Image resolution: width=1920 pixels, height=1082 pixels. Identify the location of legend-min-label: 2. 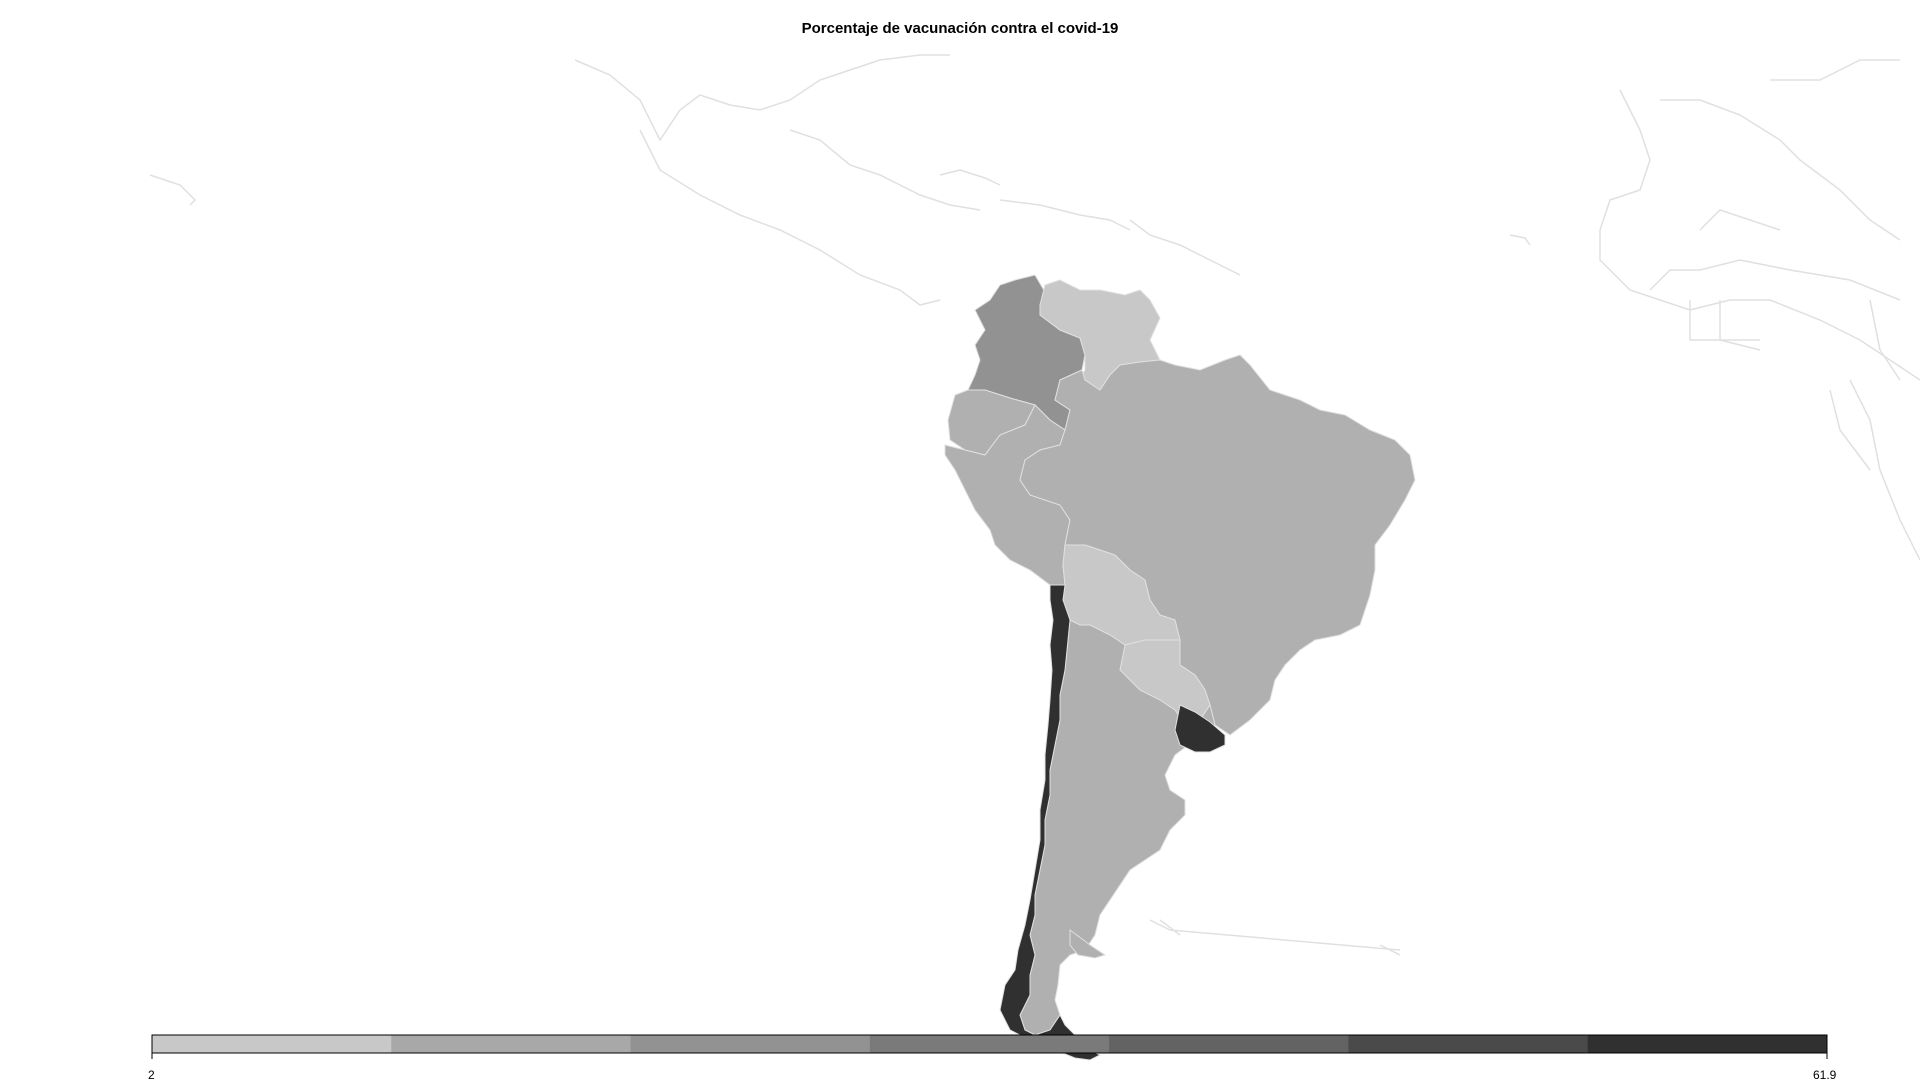
(151, 1075).